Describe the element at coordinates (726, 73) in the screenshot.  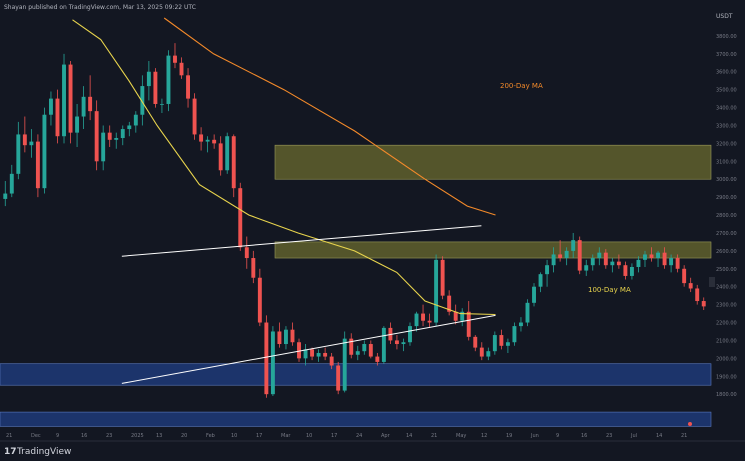
I see `y-tick-label-2: 3600.00` at that location.